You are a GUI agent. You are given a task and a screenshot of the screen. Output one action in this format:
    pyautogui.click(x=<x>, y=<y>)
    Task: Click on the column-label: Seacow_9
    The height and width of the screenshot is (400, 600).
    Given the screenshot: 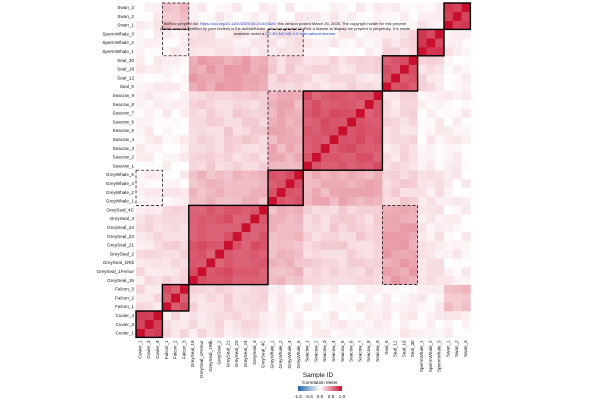 What is the action you would take?
    pyautogui.click(x=377, y=351)
    